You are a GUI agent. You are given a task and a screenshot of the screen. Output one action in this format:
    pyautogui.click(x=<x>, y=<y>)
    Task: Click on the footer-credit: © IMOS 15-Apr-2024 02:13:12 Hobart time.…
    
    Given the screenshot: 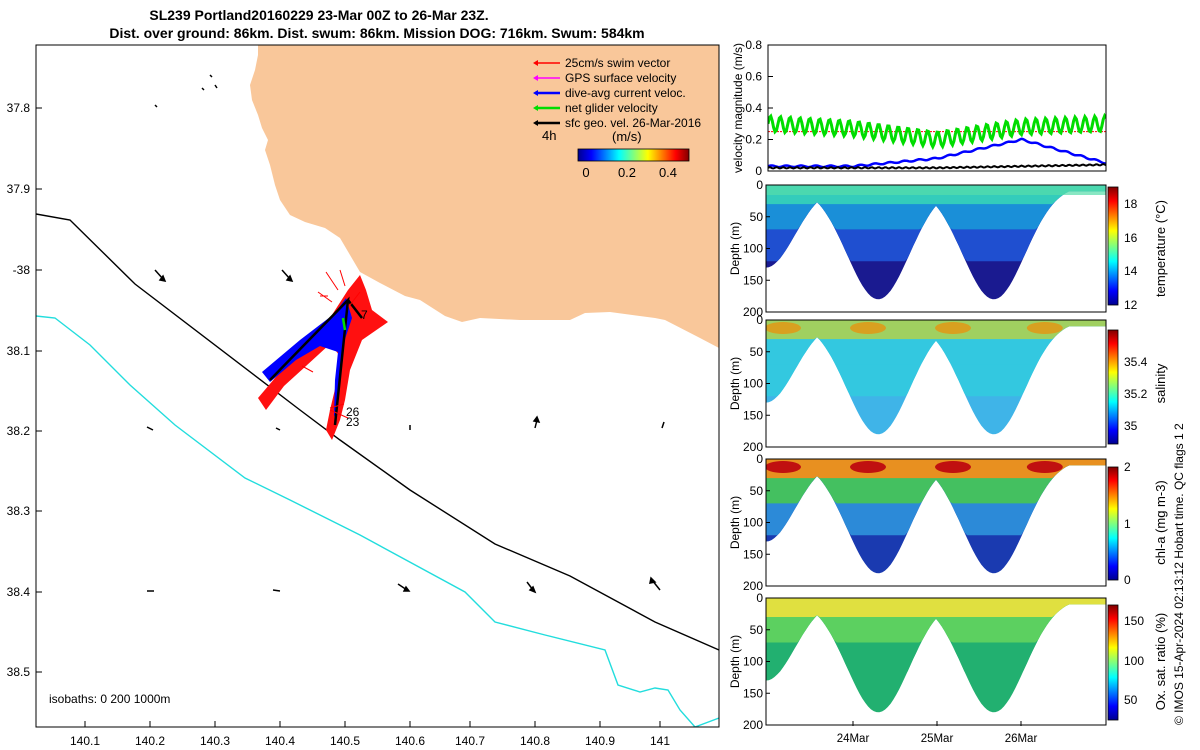 What is the action you would take?
    pyautogui.click(x=1179, y=574)
    